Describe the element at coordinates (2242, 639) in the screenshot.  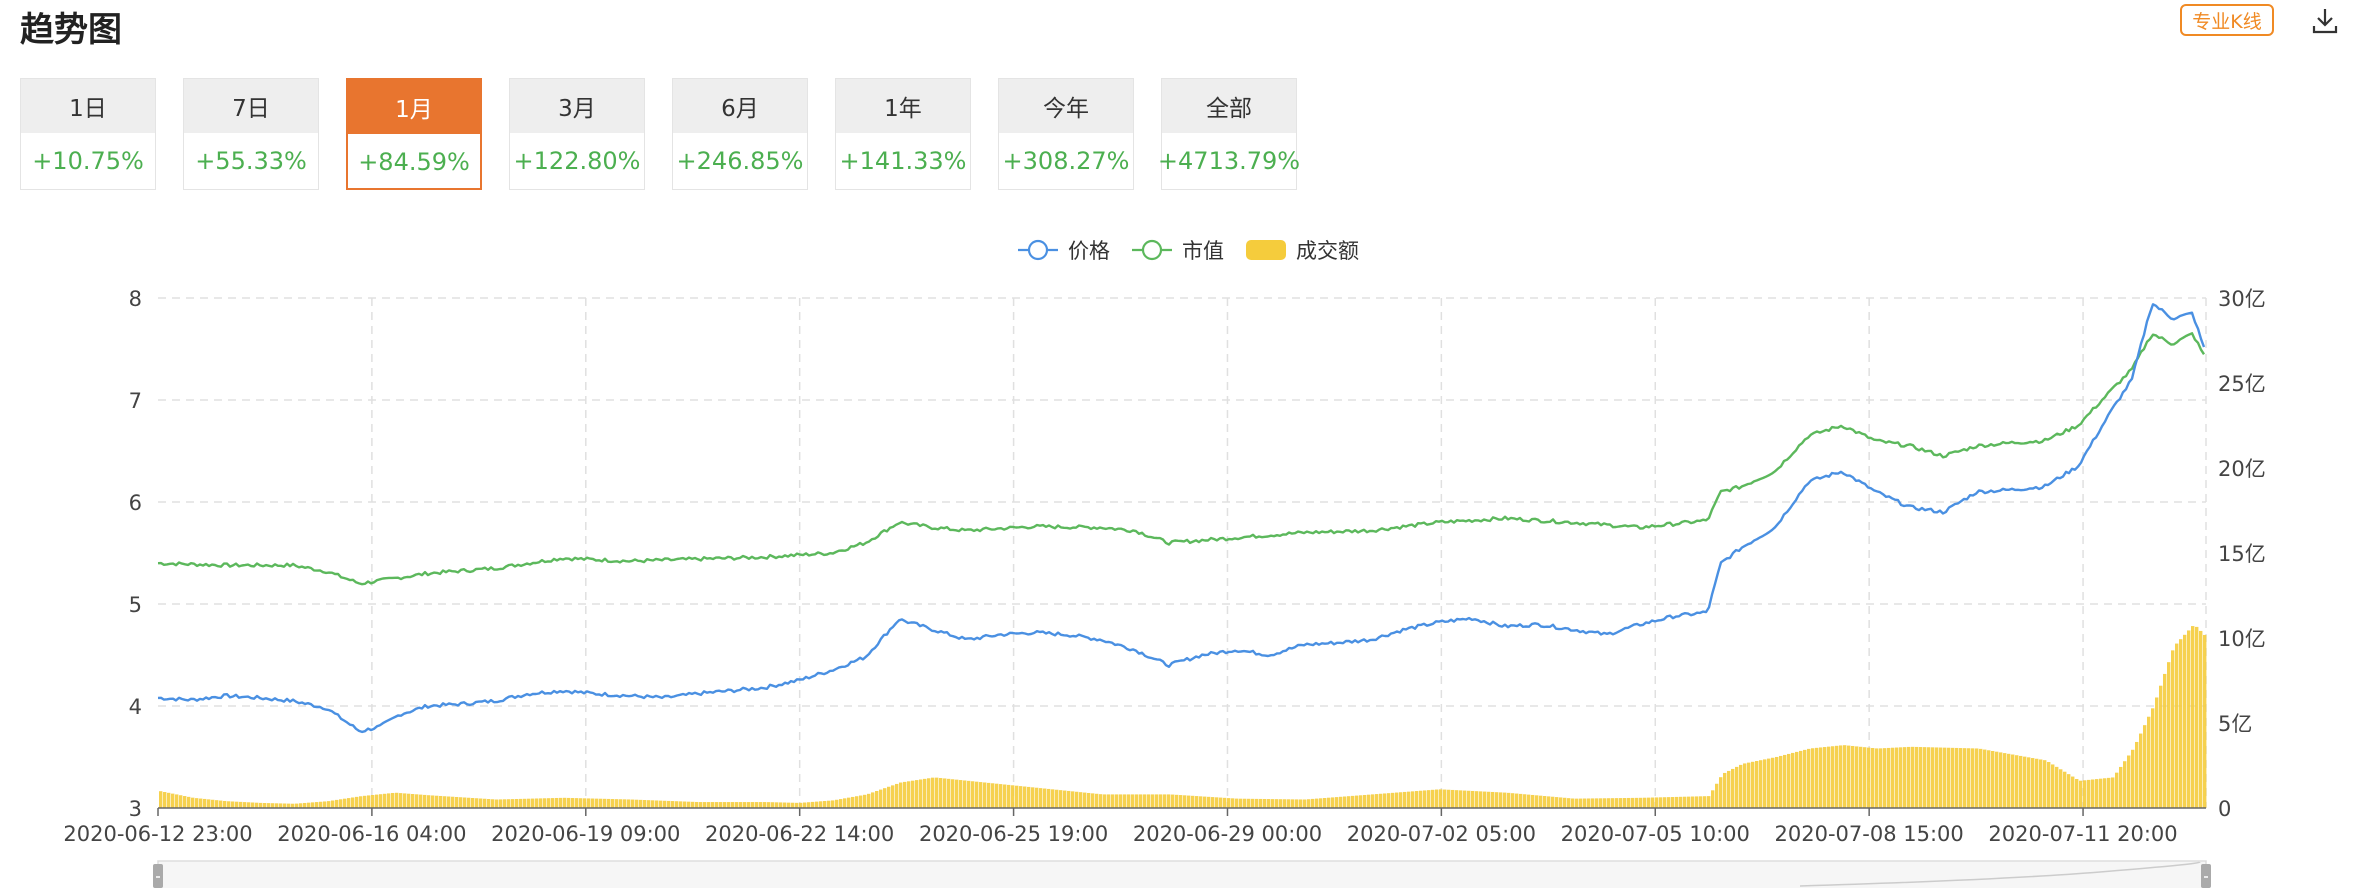
I see `y-right-tick-label: 10亿` at that location.